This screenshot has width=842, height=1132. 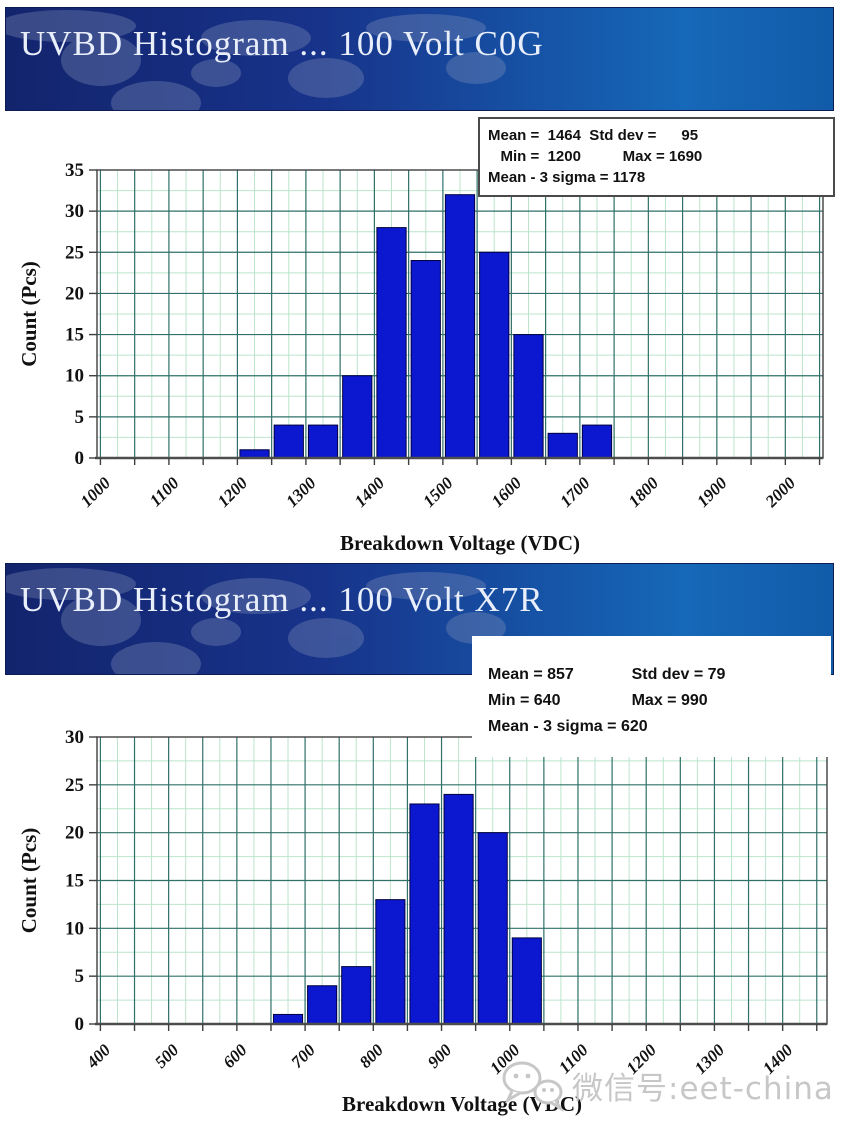 I want to click on svg-text: 1300, so click(x=301, y=492).